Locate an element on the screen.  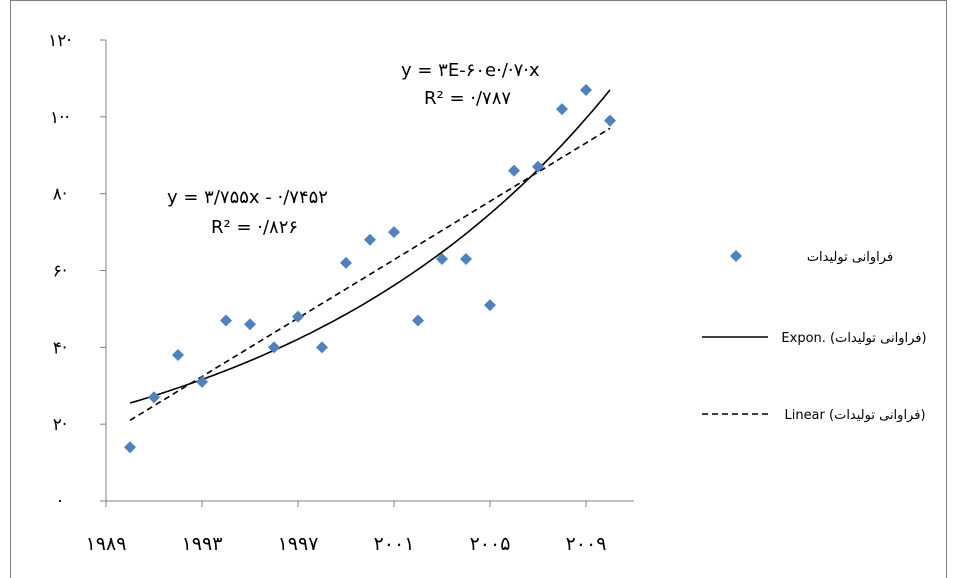
legend-diamond-marker is located at coordinates (736, 256).